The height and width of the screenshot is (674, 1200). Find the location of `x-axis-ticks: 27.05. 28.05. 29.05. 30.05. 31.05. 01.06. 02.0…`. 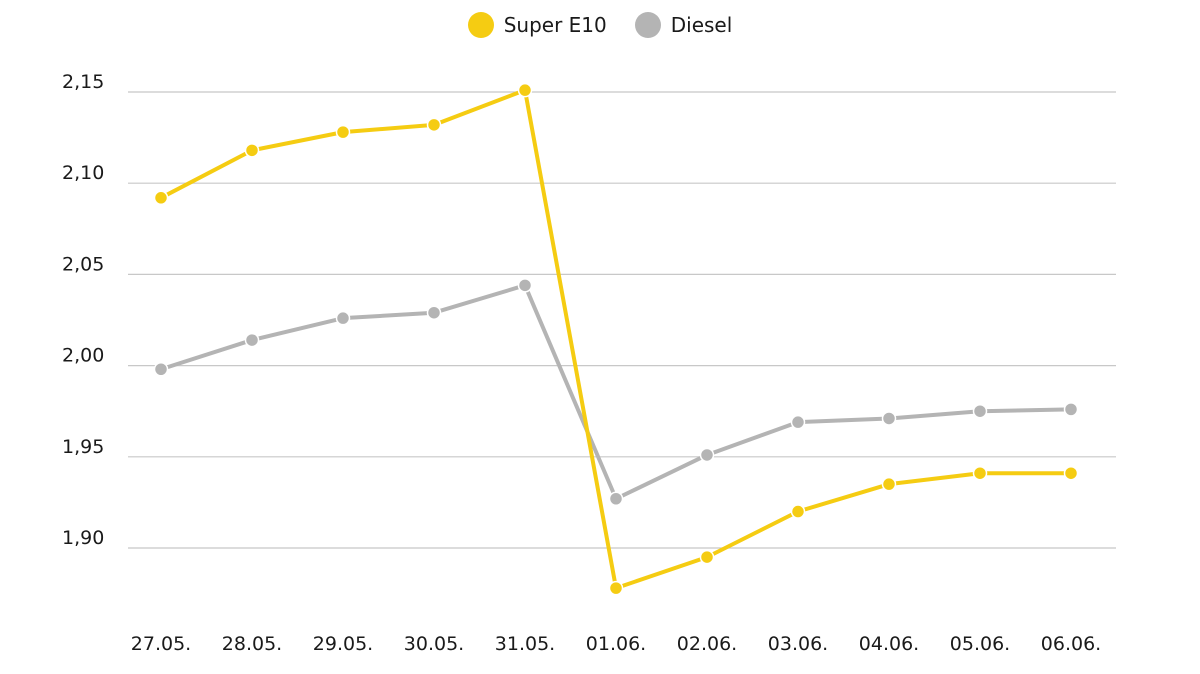

x-axis-ticks: 27.05. 28.05. 29.05. 30.05. 31.05. 01.06. 02.0… is located at coordinates (616, 644).